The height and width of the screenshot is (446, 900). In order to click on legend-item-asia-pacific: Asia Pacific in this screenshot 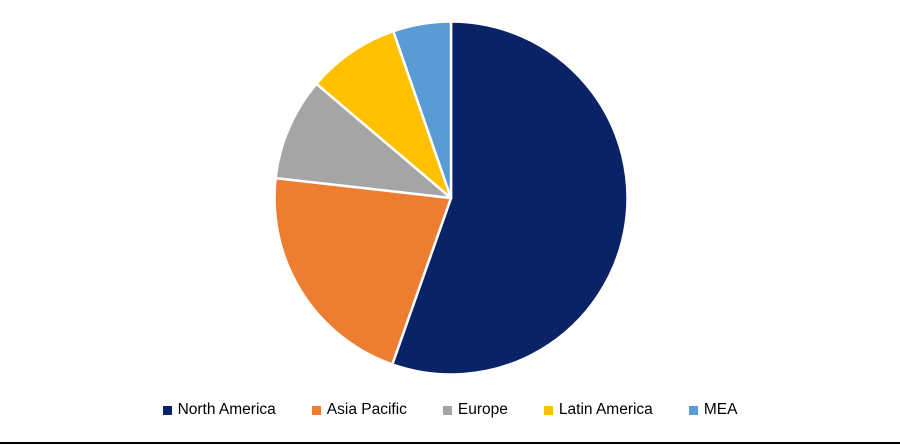, I will do `click(359, 410)`.